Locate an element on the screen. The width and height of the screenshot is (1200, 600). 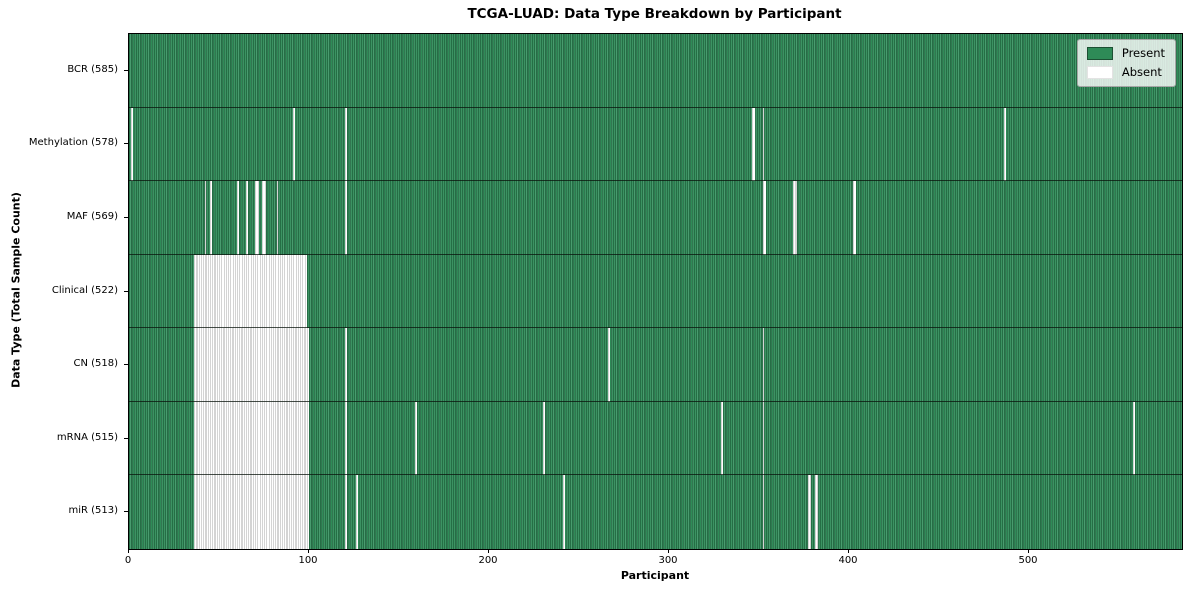
x-tick-label-200: 200 is located at coordinates (488, 560).